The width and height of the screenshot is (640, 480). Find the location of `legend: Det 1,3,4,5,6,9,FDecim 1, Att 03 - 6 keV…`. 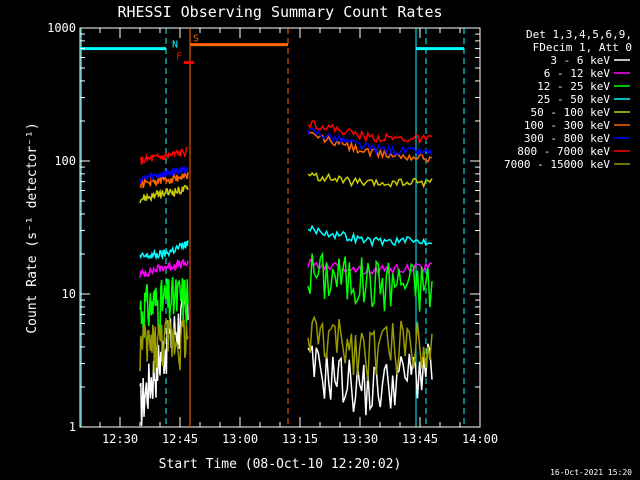

legend: Det 1,3,4,5,6,9,FDecim 1, Att 03 - 6 keV… is located at coordinates (568, 99).